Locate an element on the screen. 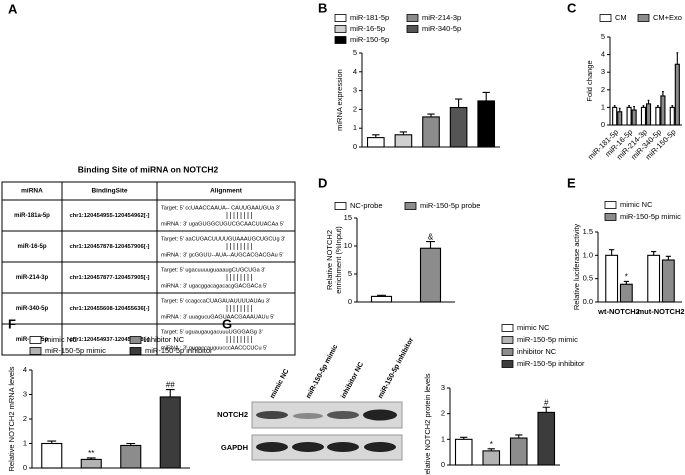 This screenshot has width=685, height=475. legend-label: mimic NC is located at coordinates (636, 204).